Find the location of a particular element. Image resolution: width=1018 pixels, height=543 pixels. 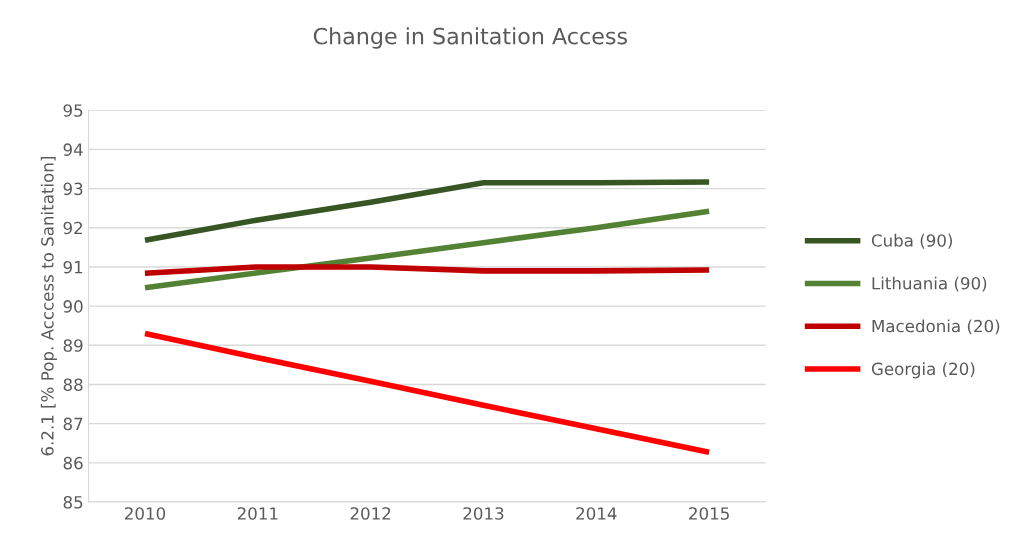

legend-label: Cuba (90) is located at coordinates (912, 241).